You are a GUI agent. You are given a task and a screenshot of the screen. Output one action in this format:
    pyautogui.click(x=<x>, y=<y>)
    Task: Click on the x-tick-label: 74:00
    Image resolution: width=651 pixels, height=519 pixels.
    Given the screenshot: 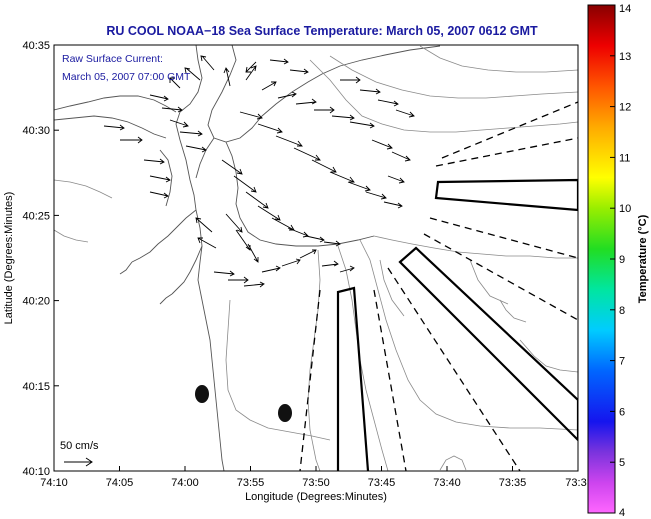 What is the action you would take?
    pyautogui.click(x=185, y=483)
    